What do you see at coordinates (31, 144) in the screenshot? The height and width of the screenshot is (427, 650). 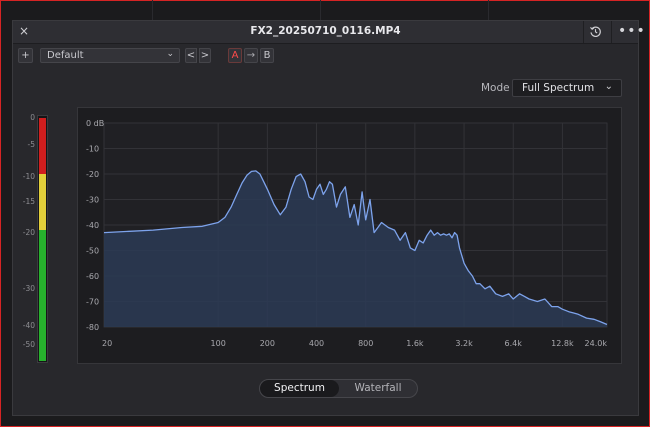 I see `meter-tick: -5` at bounding box center [31, 144].